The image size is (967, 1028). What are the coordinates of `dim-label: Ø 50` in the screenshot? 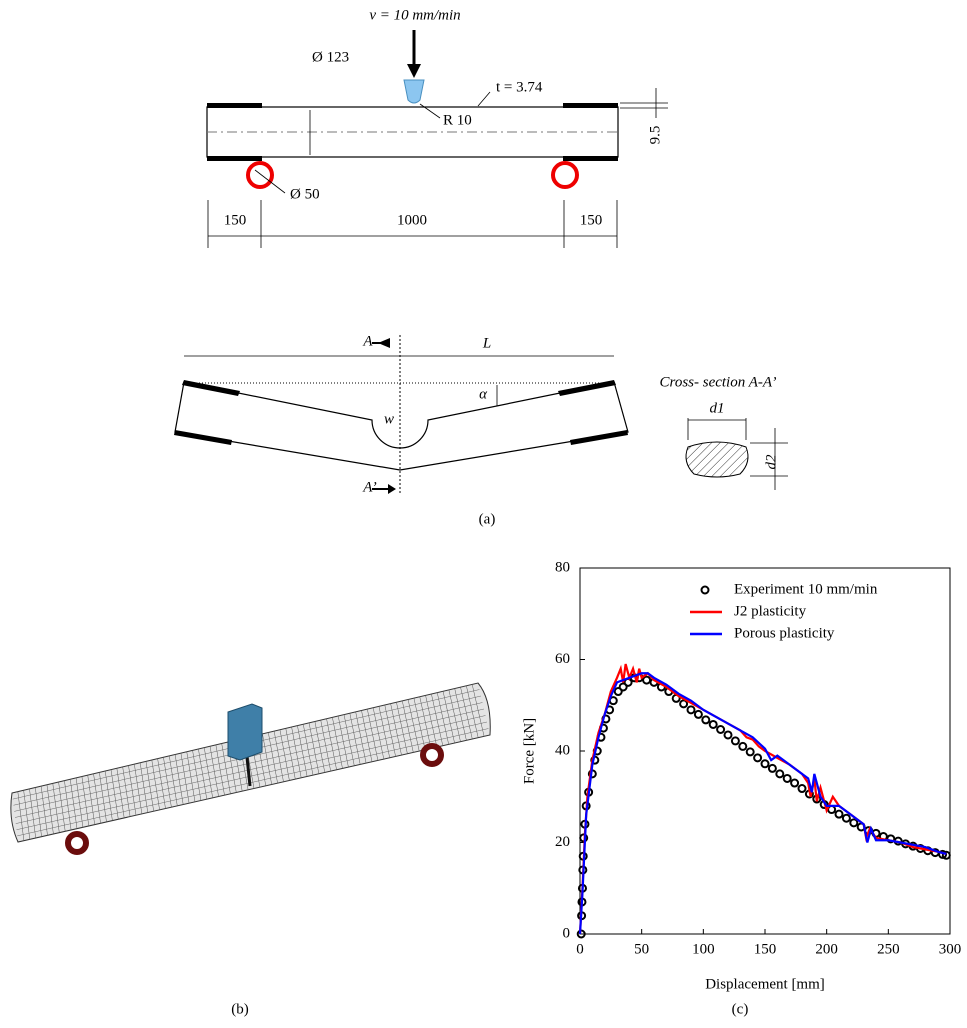 It's located at (305, 194).